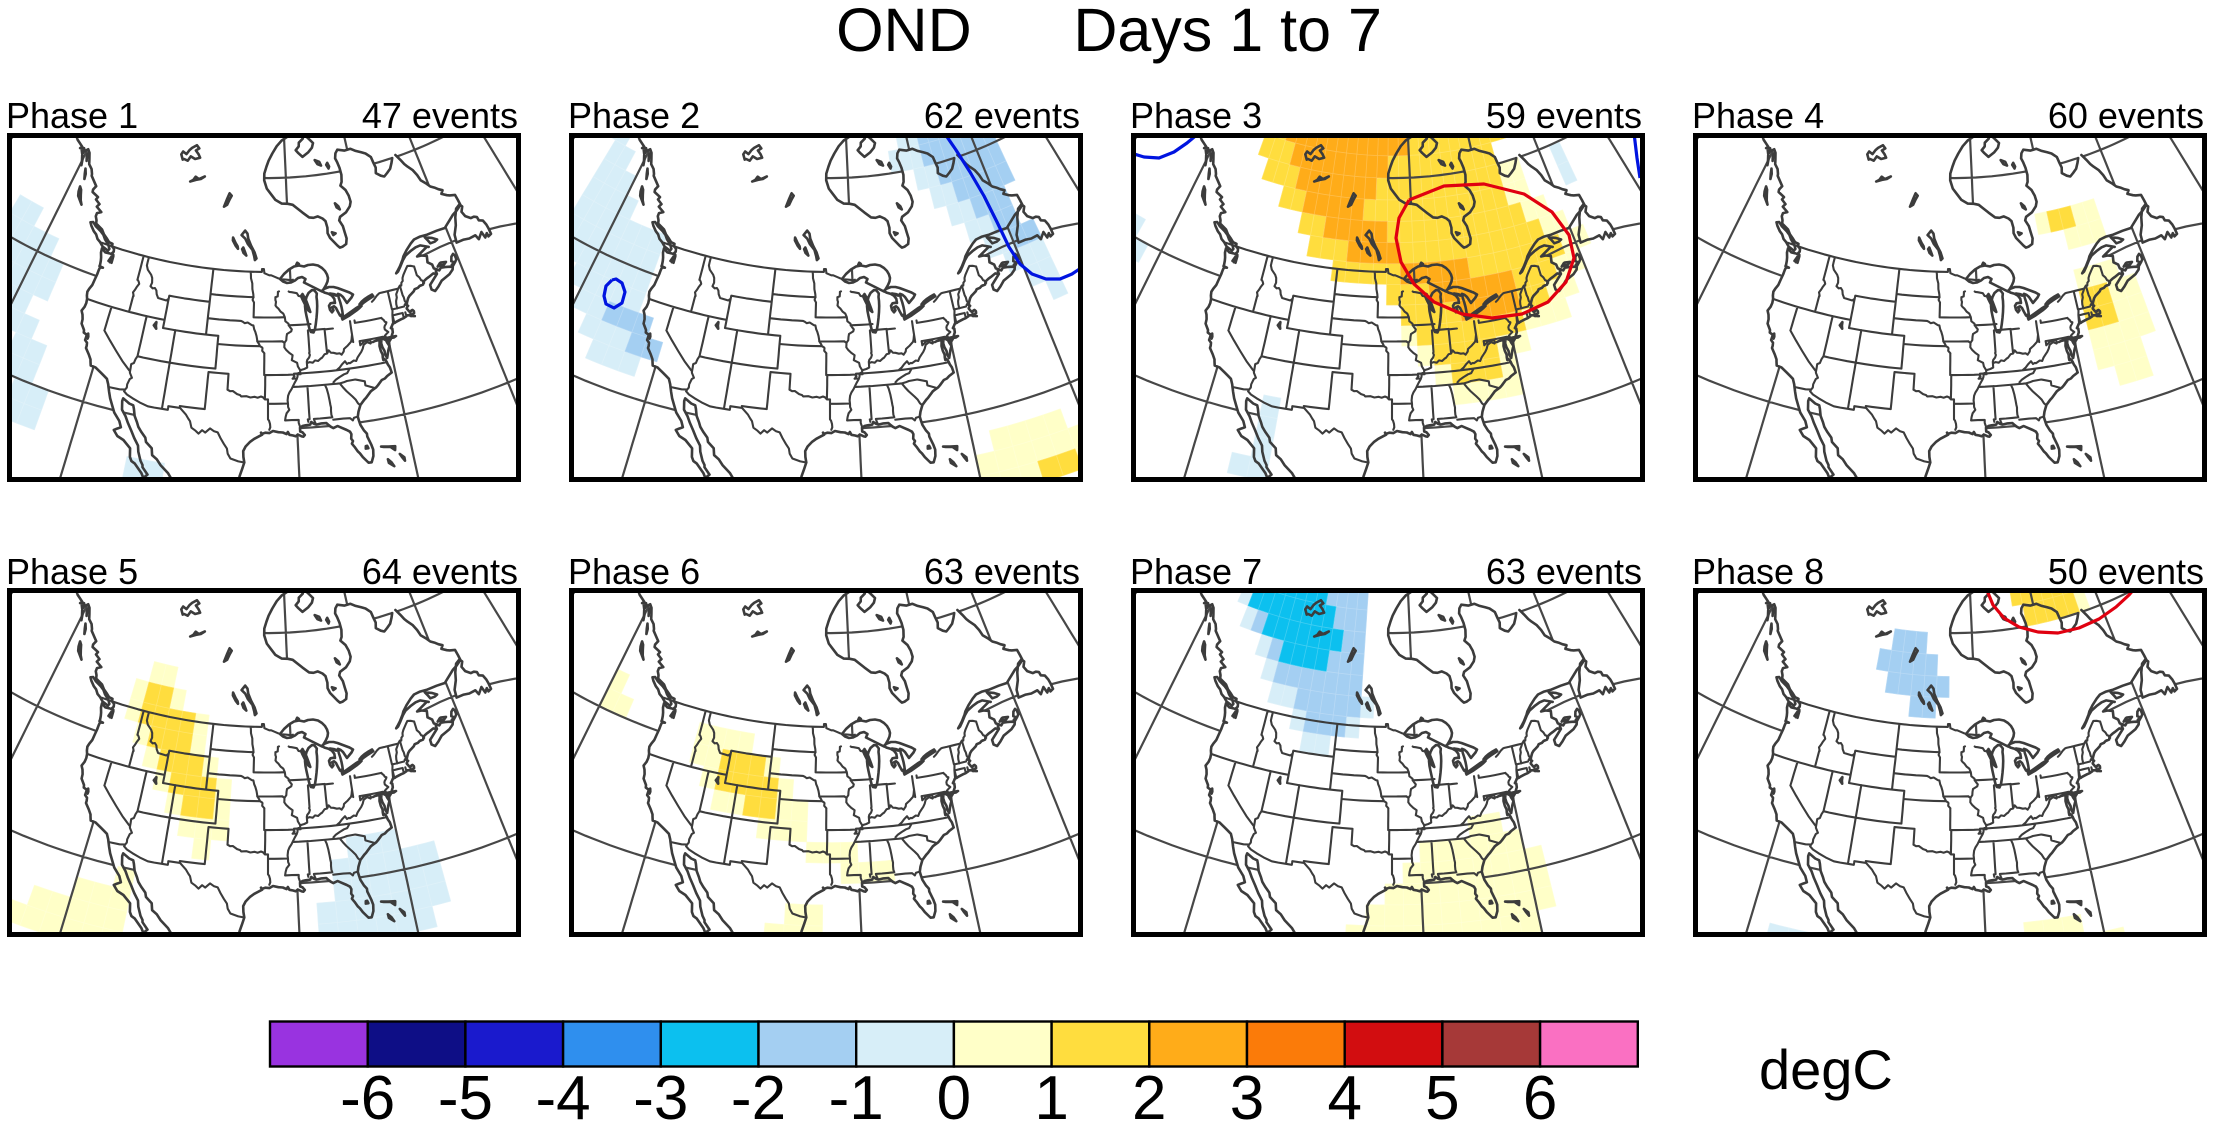 The height and width of the screenshot is (1127, 2214). Describe the element at coordinates (1540, 1093) in the screenshot. I see `svg-text: 6` at that location.